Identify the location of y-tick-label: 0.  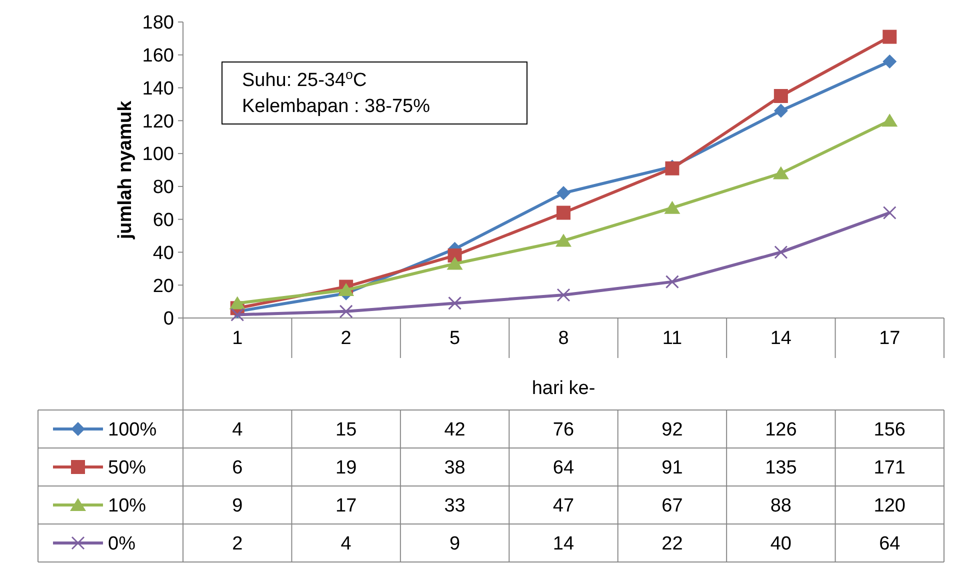
(168, 319).